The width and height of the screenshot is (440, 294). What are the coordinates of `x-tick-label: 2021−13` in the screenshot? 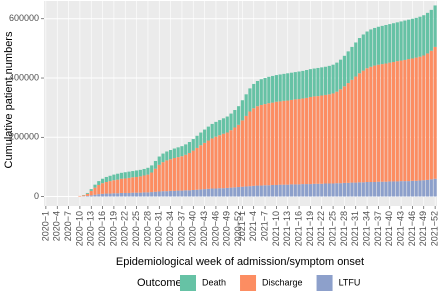 It's located at (287, 228).